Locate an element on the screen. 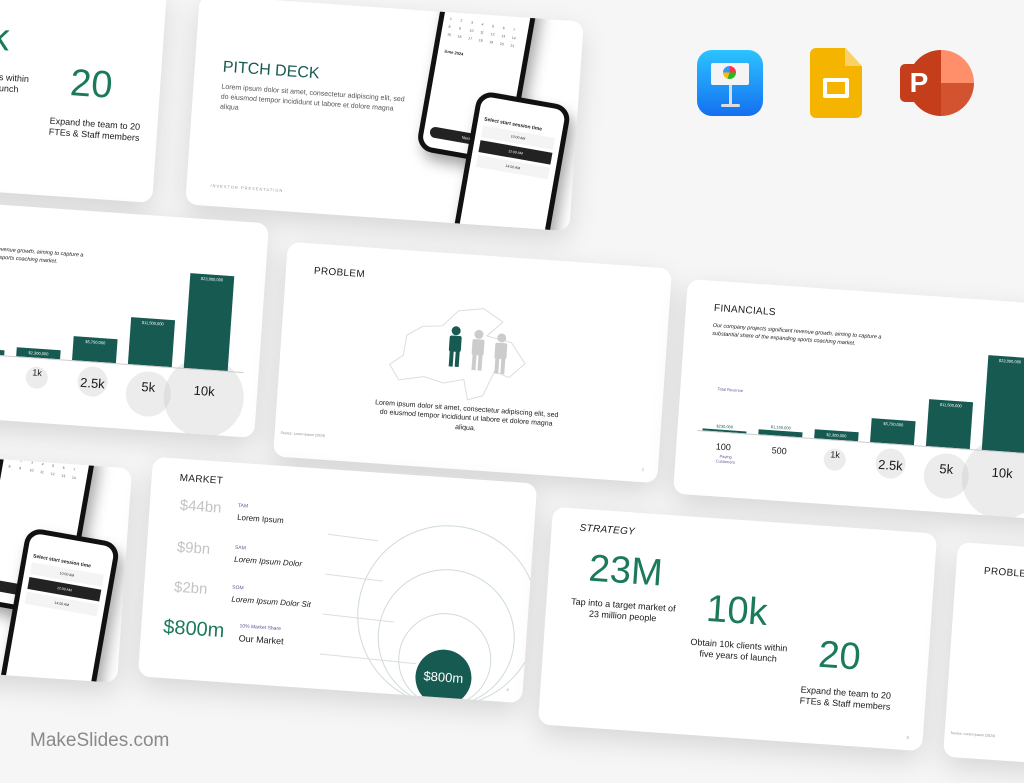 The height and width of the screenshot is (783, 1024). stat-value: 23M is located at coordinates (626, 571).